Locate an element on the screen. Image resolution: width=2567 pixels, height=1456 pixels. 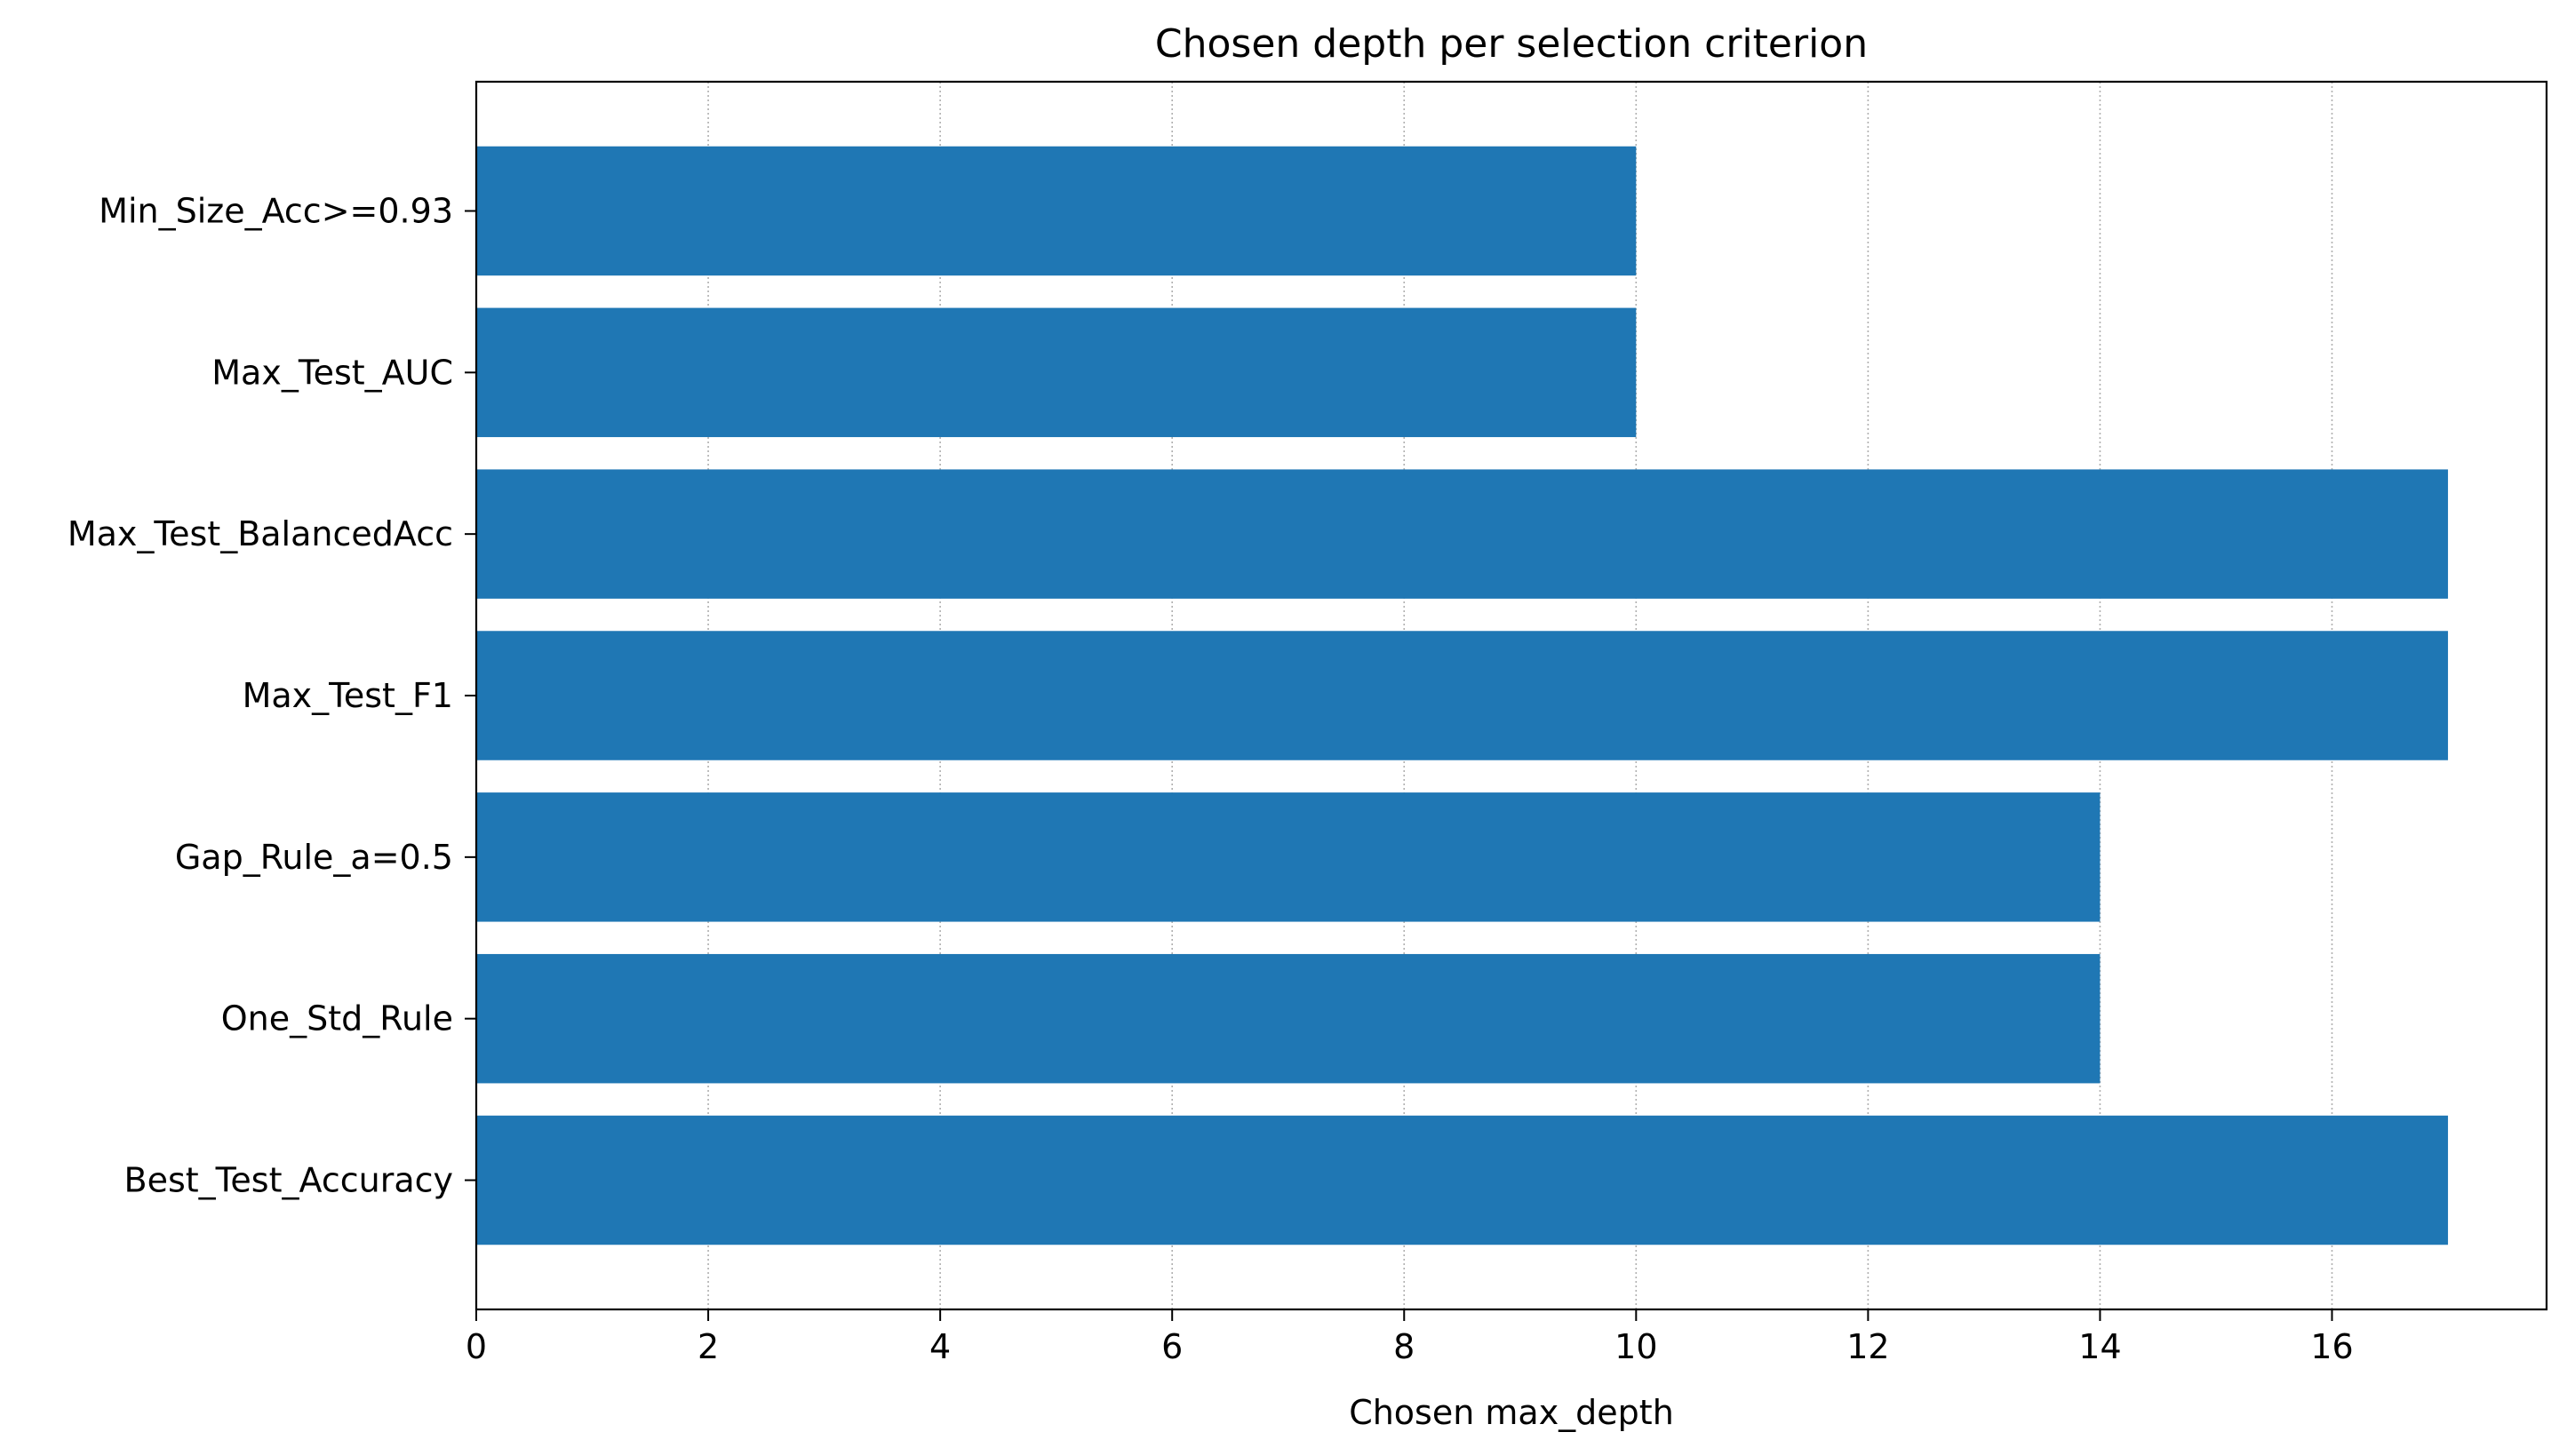
x-tick-label: 16 is located at coordinates (2331, 1346).